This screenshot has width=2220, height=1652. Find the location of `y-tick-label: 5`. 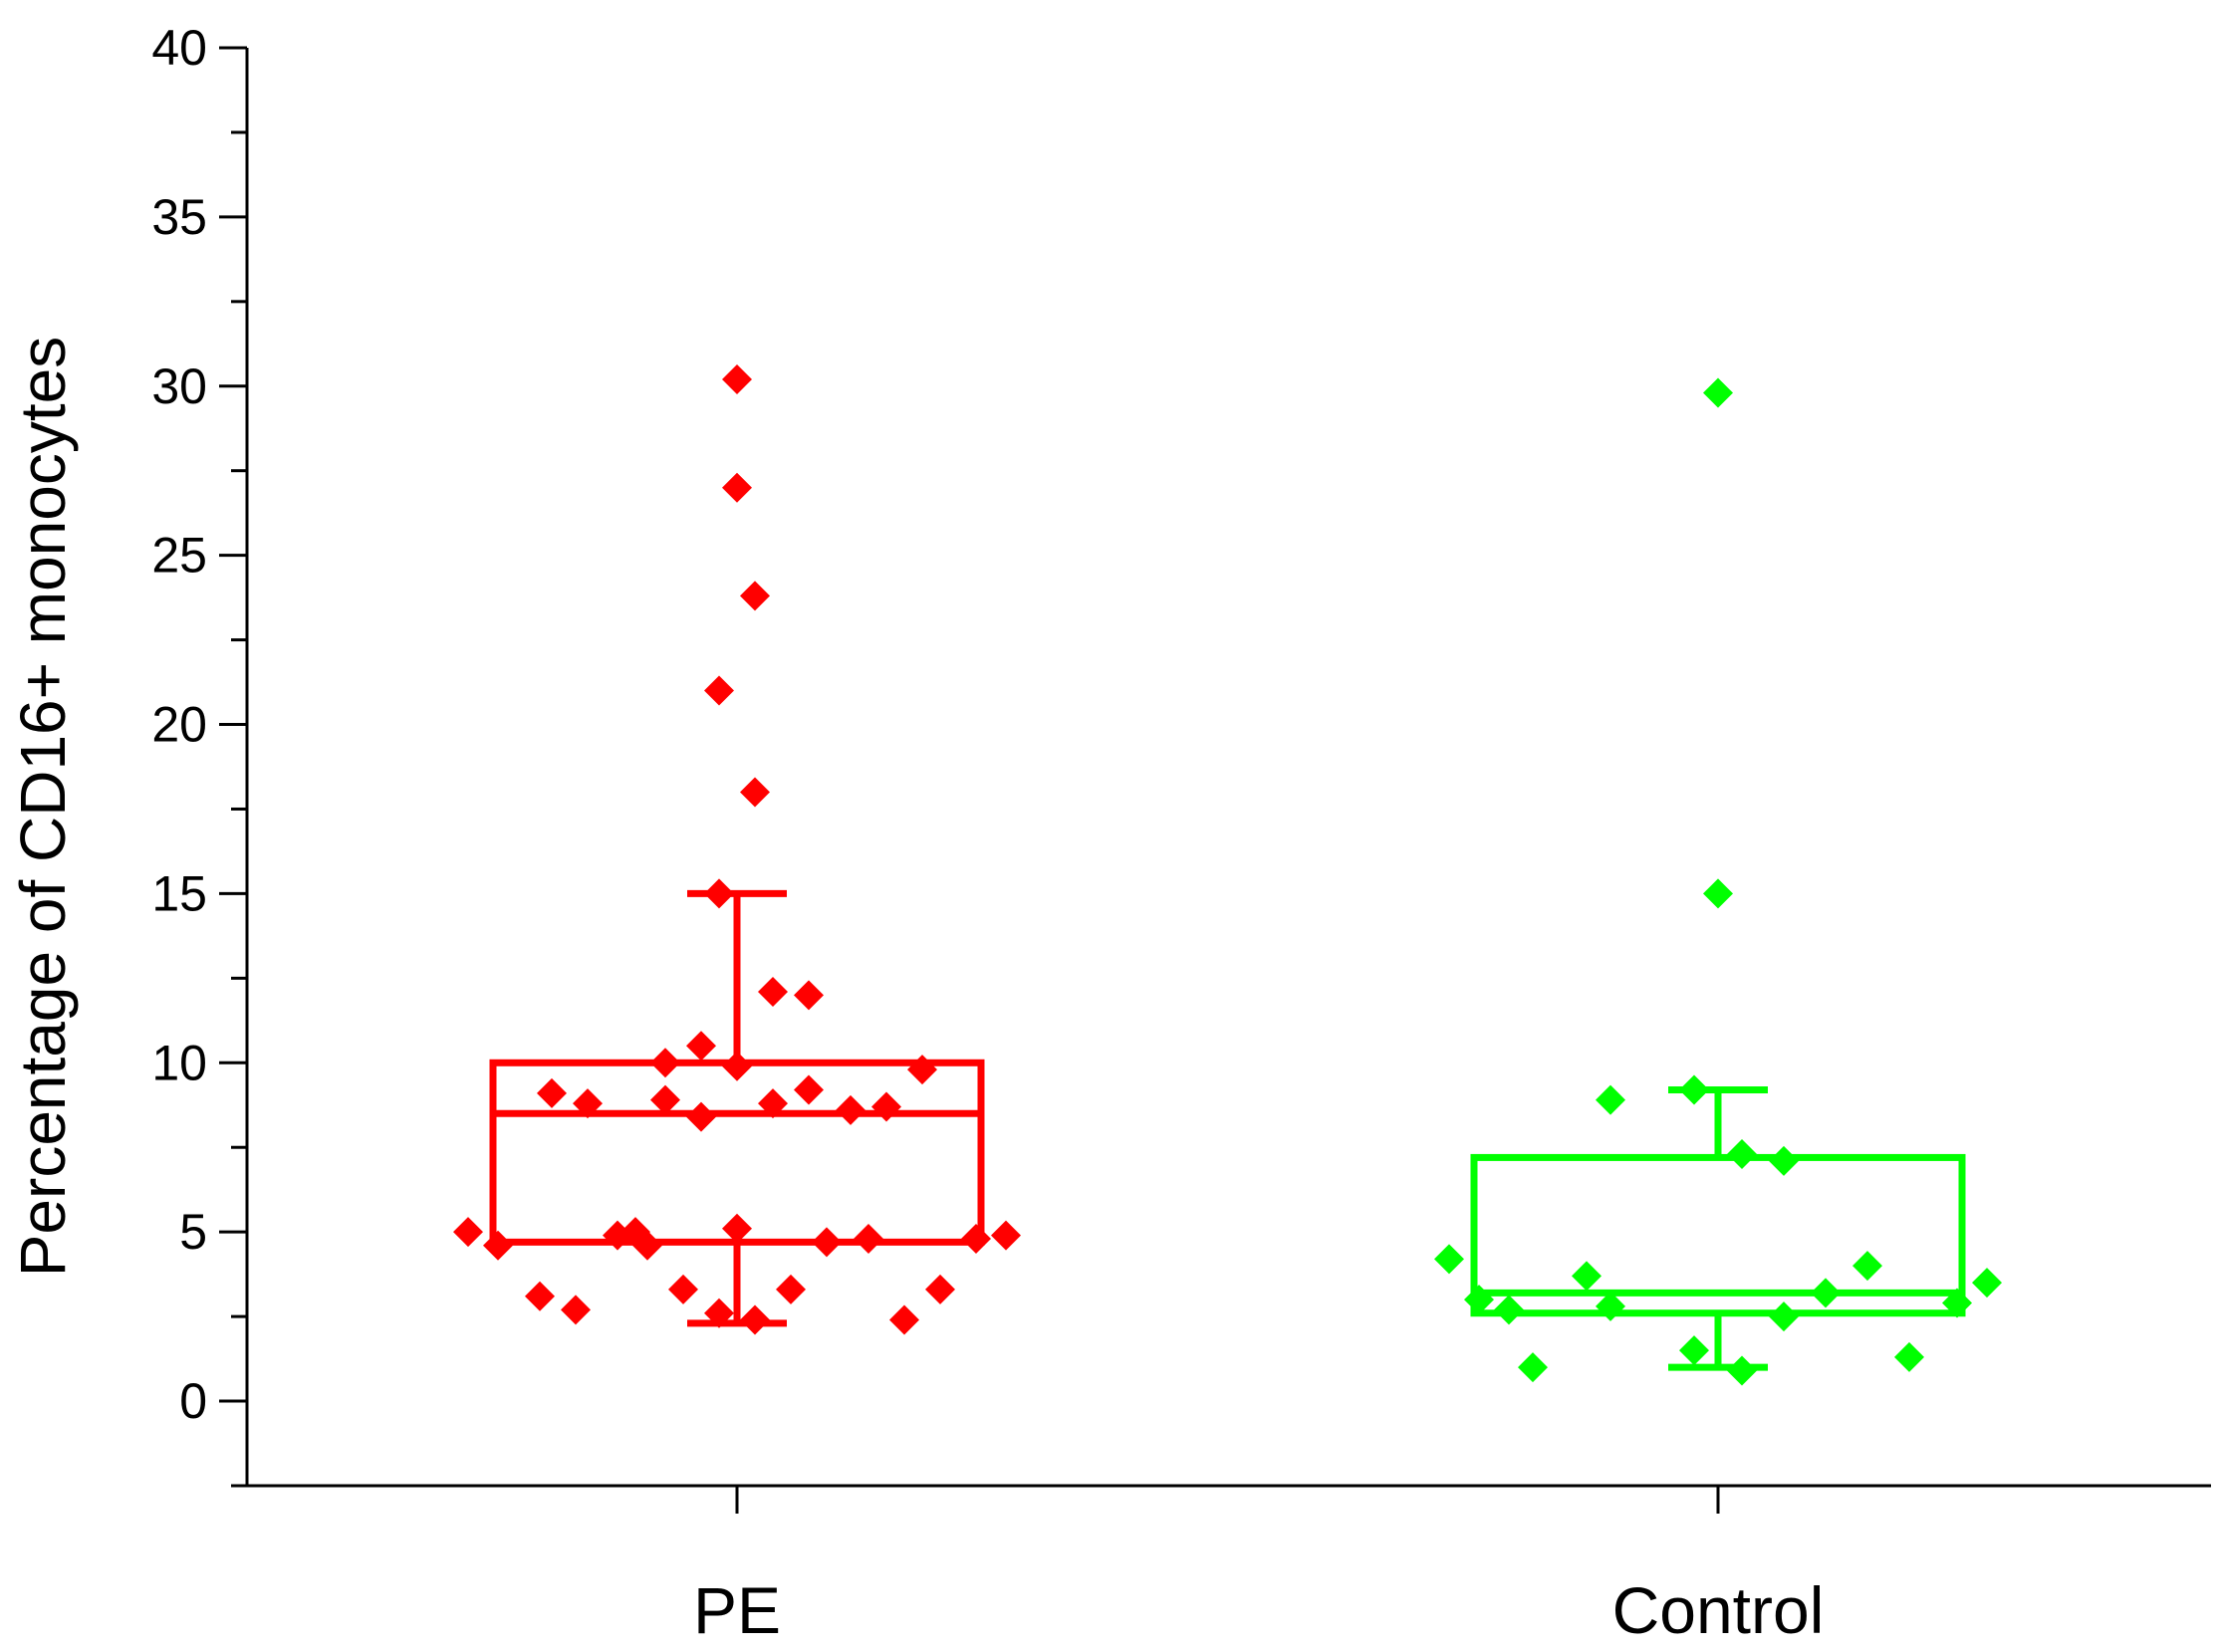

y-tick-label: 5 is located at coordinates (193, 1232).